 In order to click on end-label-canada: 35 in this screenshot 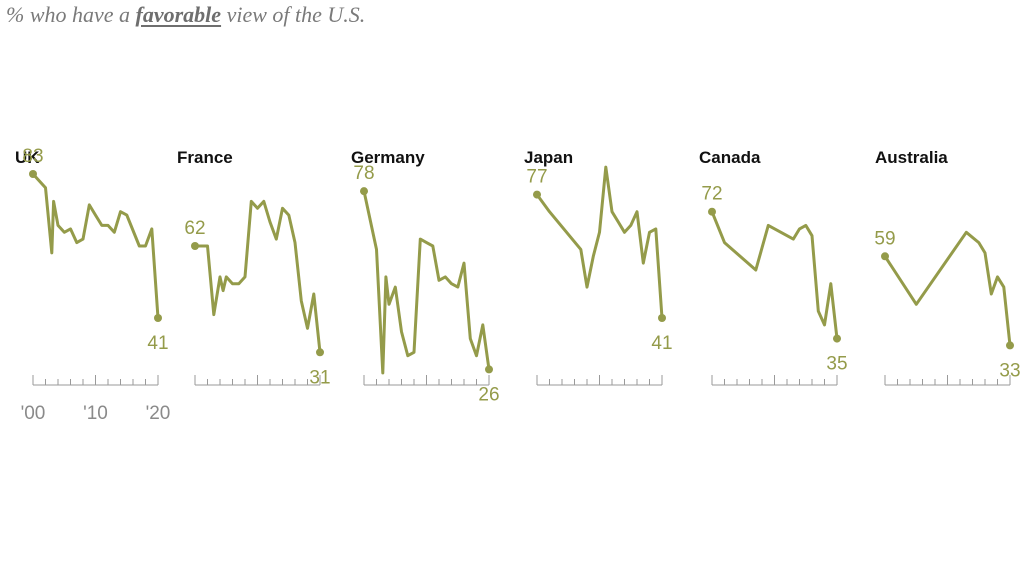, I will do `click(836, 364)`.